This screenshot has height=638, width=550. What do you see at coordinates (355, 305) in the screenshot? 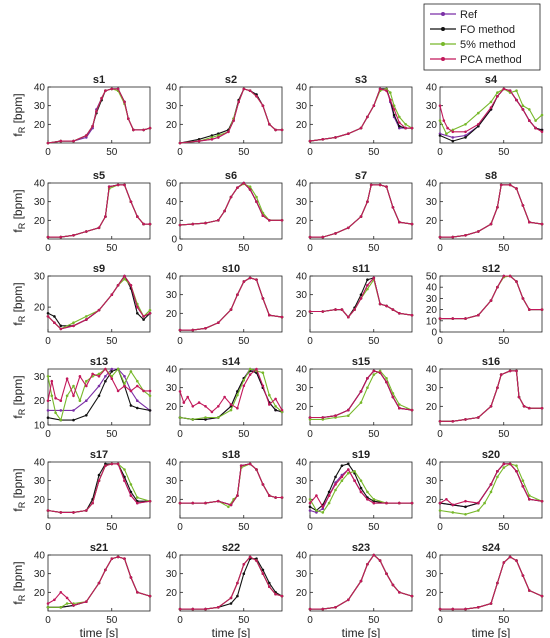
I see `panel-s11: s11 0 50 20 30 40` at bounding box center [355, 305].